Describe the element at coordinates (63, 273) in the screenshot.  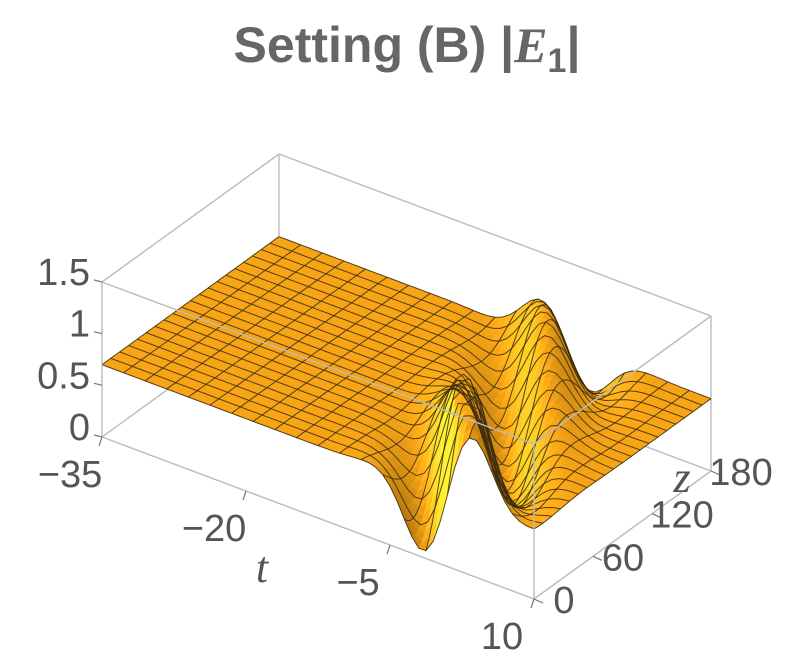
I see `z-tick-label: 1.5` at that location.